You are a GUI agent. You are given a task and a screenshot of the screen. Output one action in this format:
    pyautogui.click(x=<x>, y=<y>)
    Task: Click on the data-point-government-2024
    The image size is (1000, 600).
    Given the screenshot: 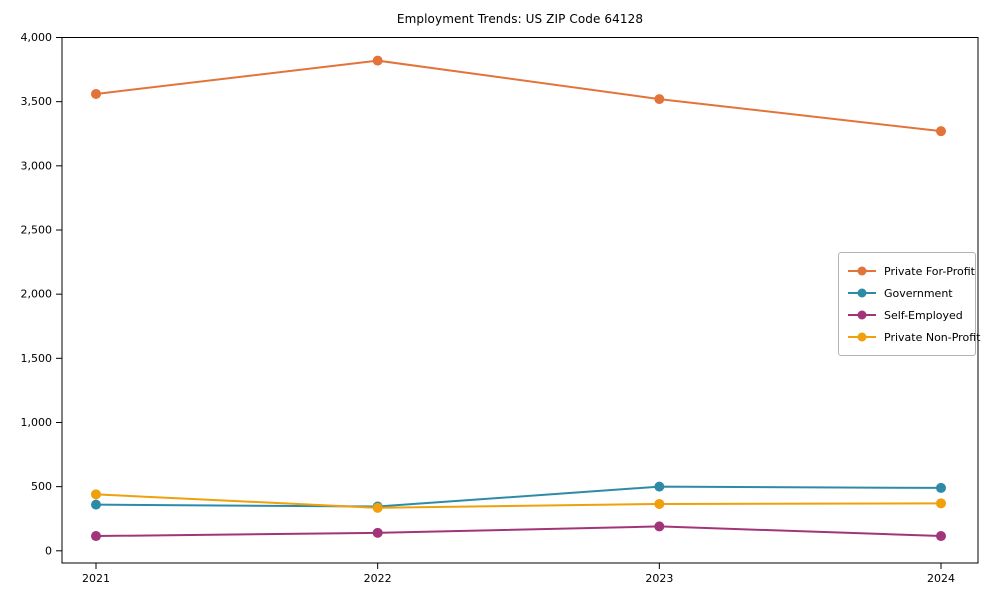 What is the action you would take?
    pyautogui.click(x=941, y=487)
    